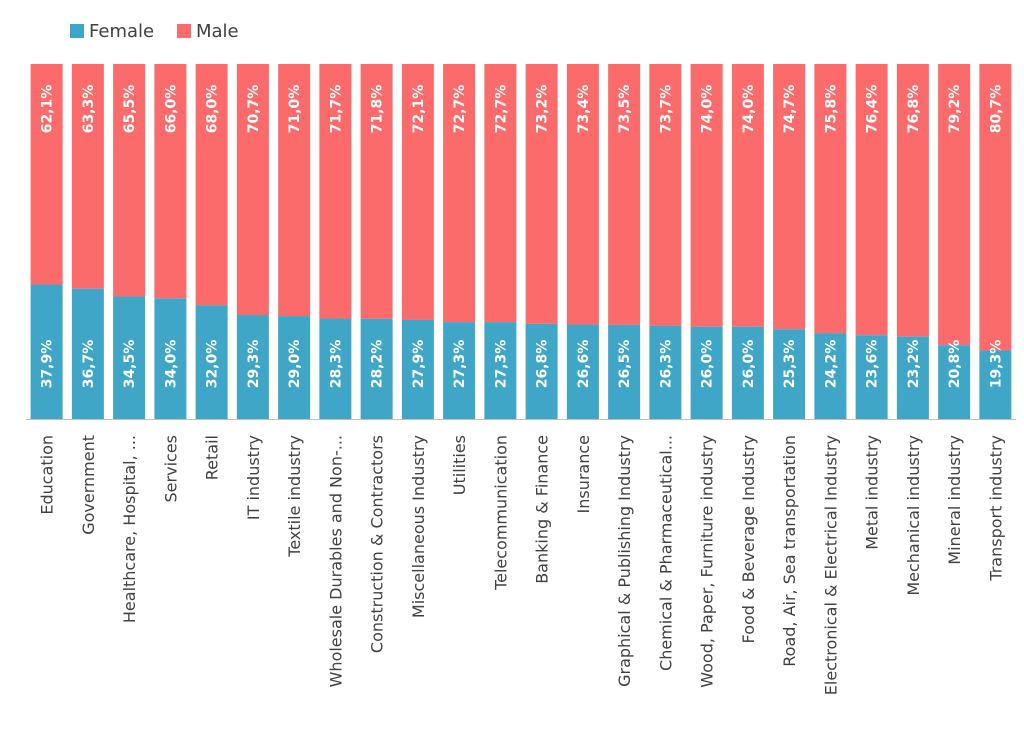  What do you see at coordinates (749, 364) in the screenshot?
I see `data-label-female-17: 26,0%` at bounding box center [749, 364].